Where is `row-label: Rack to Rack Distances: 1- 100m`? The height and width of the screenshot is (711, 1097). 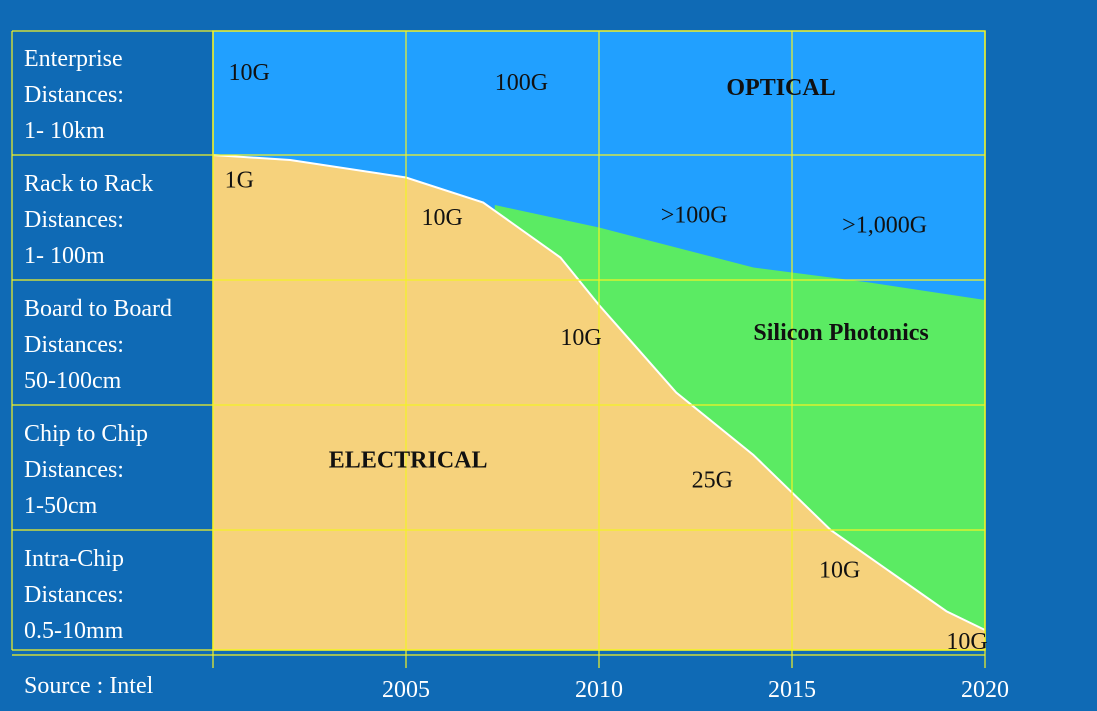 row-label: Rack to Rack Distances: 1- 100m is located at coordinates (88, 220).